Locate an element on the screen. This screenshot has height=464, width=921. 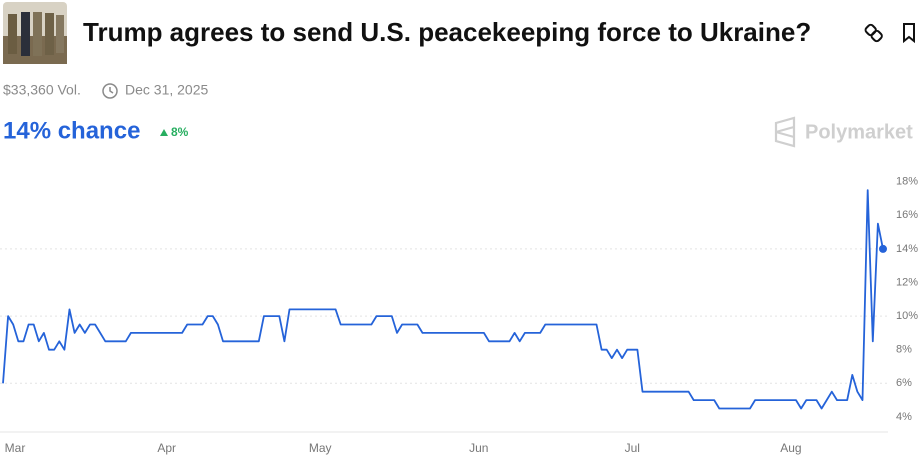
volume: $33,360 Vol. is located at coordinates (42, 90).